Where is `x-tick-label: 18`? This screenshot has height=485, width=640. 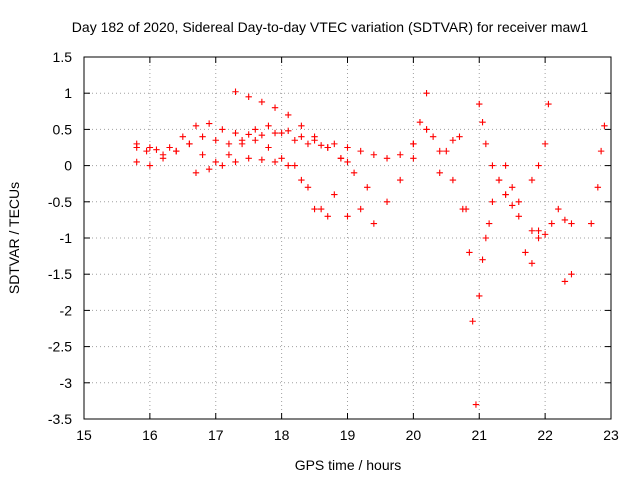
x-tick-label: 18 is located at coordinates (282, 435).